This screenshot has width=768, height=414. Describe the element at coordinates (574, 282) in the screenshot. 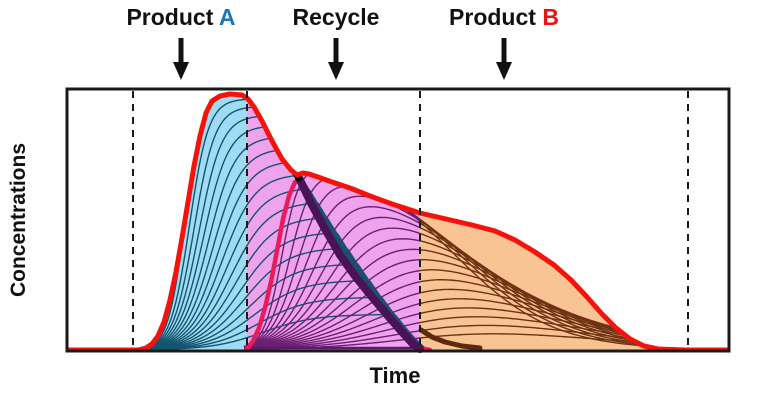

I see `region-fill-product-b` at that location.